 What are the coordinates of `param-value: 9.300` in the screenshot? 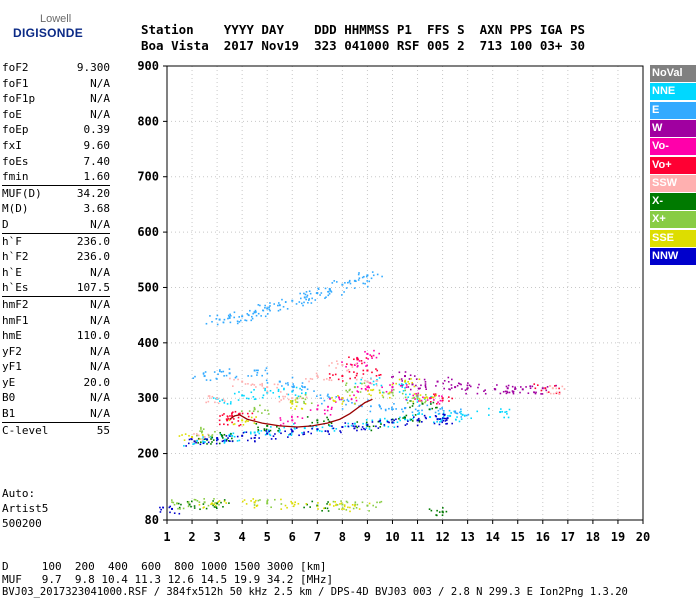 It's located at (93, 67).